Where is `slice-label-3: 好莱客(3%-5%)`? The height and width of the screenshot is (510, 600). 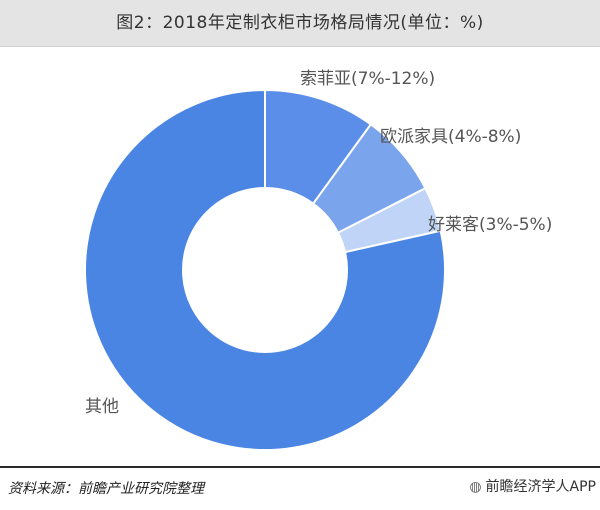
slice-label-3: 好莱客(3%-5%) is located at coordinates (490, 225).